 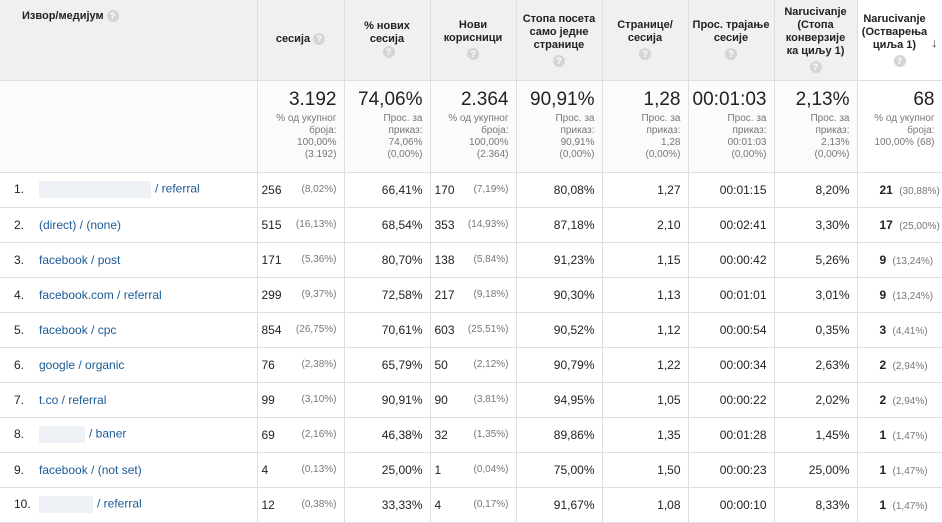 I want to click on summary-conv-rate: 2,13% Прос. за приказ: 2,13% (0,00%), so click(x=816, y=126).